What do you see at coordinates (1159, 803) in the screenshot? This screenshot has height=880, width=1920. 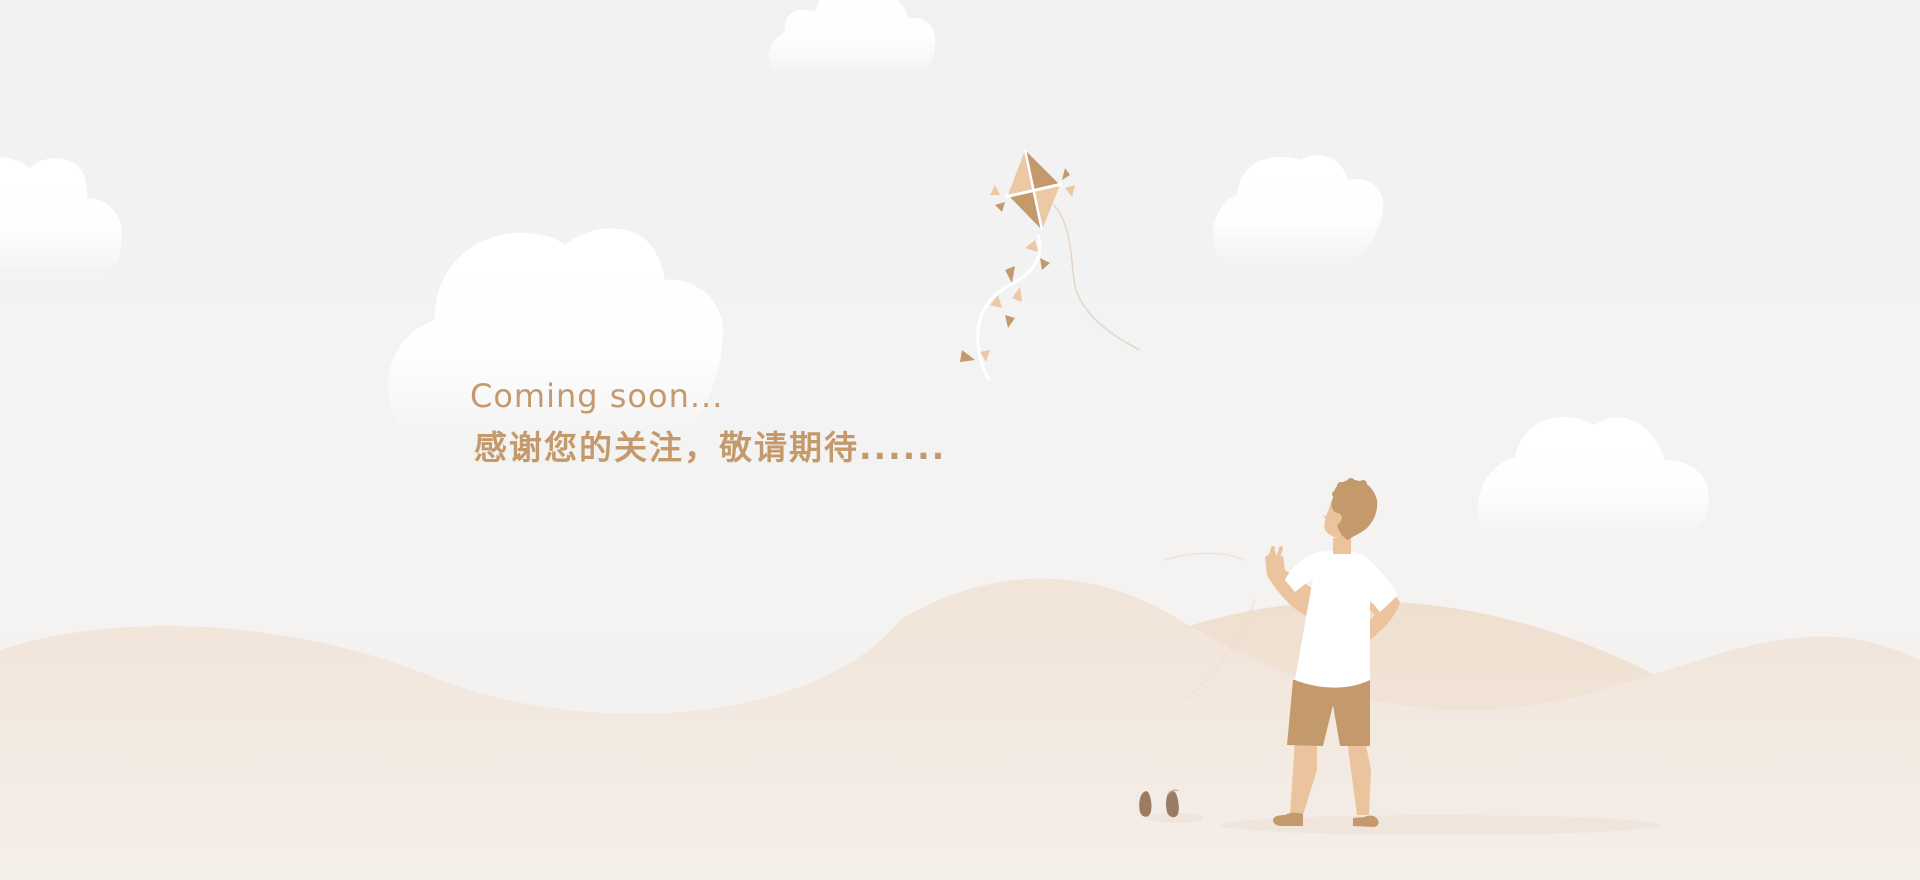 I see `shoes-icon` at bounding box center [1159, 803].